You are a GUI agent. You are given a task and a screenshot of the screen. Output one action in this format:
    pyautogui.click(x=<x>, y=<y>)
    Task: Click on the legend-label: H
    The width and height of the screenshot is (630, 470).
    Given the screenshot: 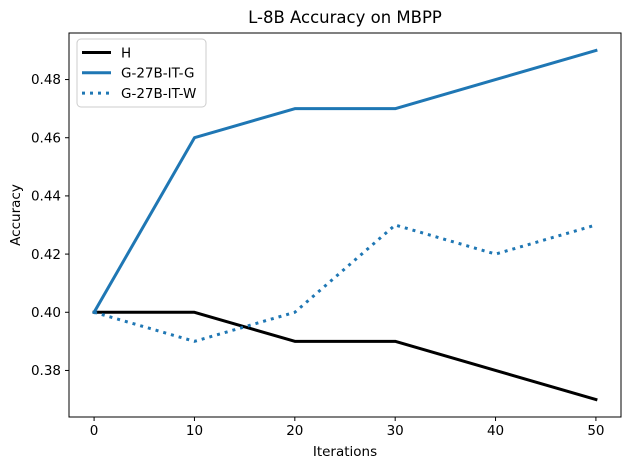 What is the action you would take?
    pyautogui.click(x=126, y=53)
    